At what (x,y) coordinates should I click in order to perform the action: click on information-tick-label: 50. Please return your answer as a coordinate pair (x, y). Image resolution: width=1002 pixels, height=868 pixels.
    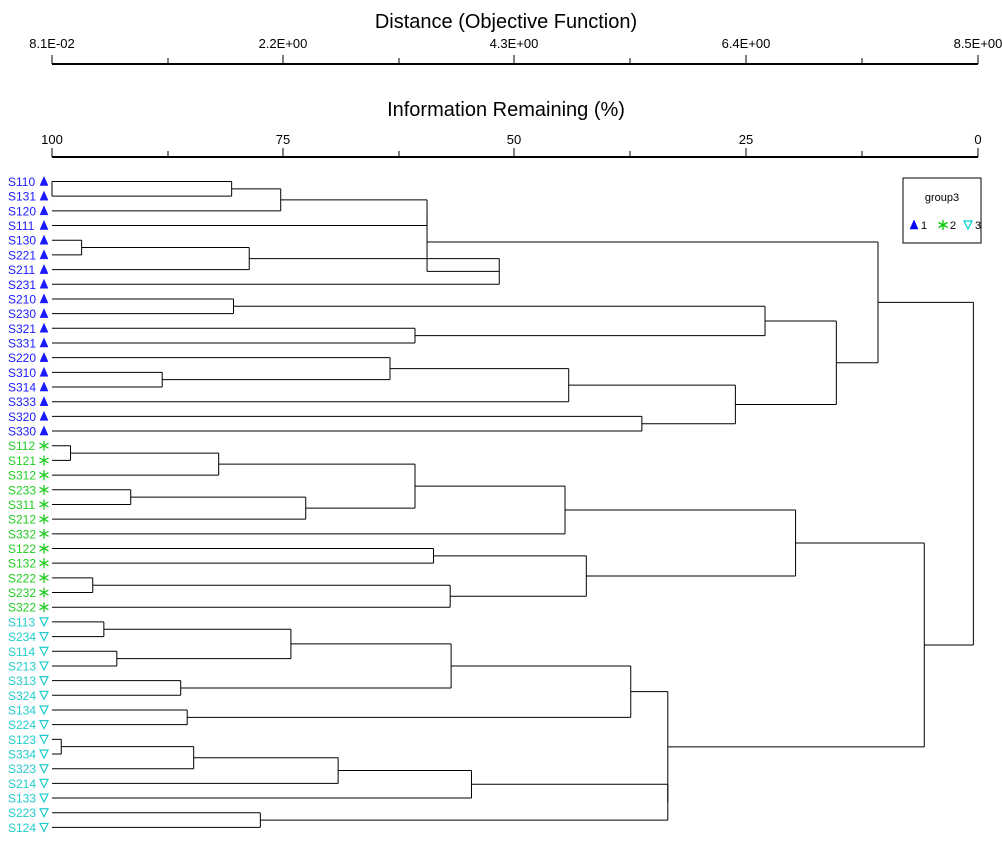
    Looking at the image, I should click on (514, 139).